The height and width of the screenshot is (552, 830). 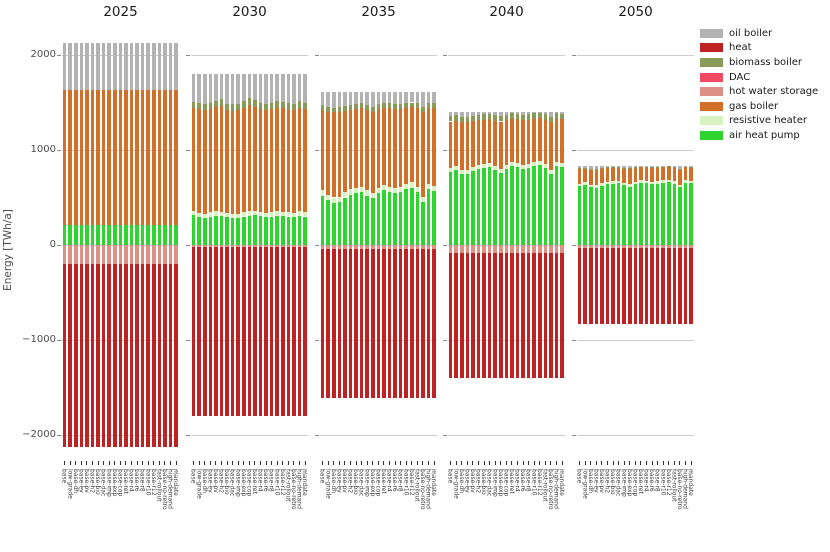 What do you see at coordinates (137, 158) in the screenshot?
I see `bar-2025-gas_boiler` at bounding box center [137, 158].